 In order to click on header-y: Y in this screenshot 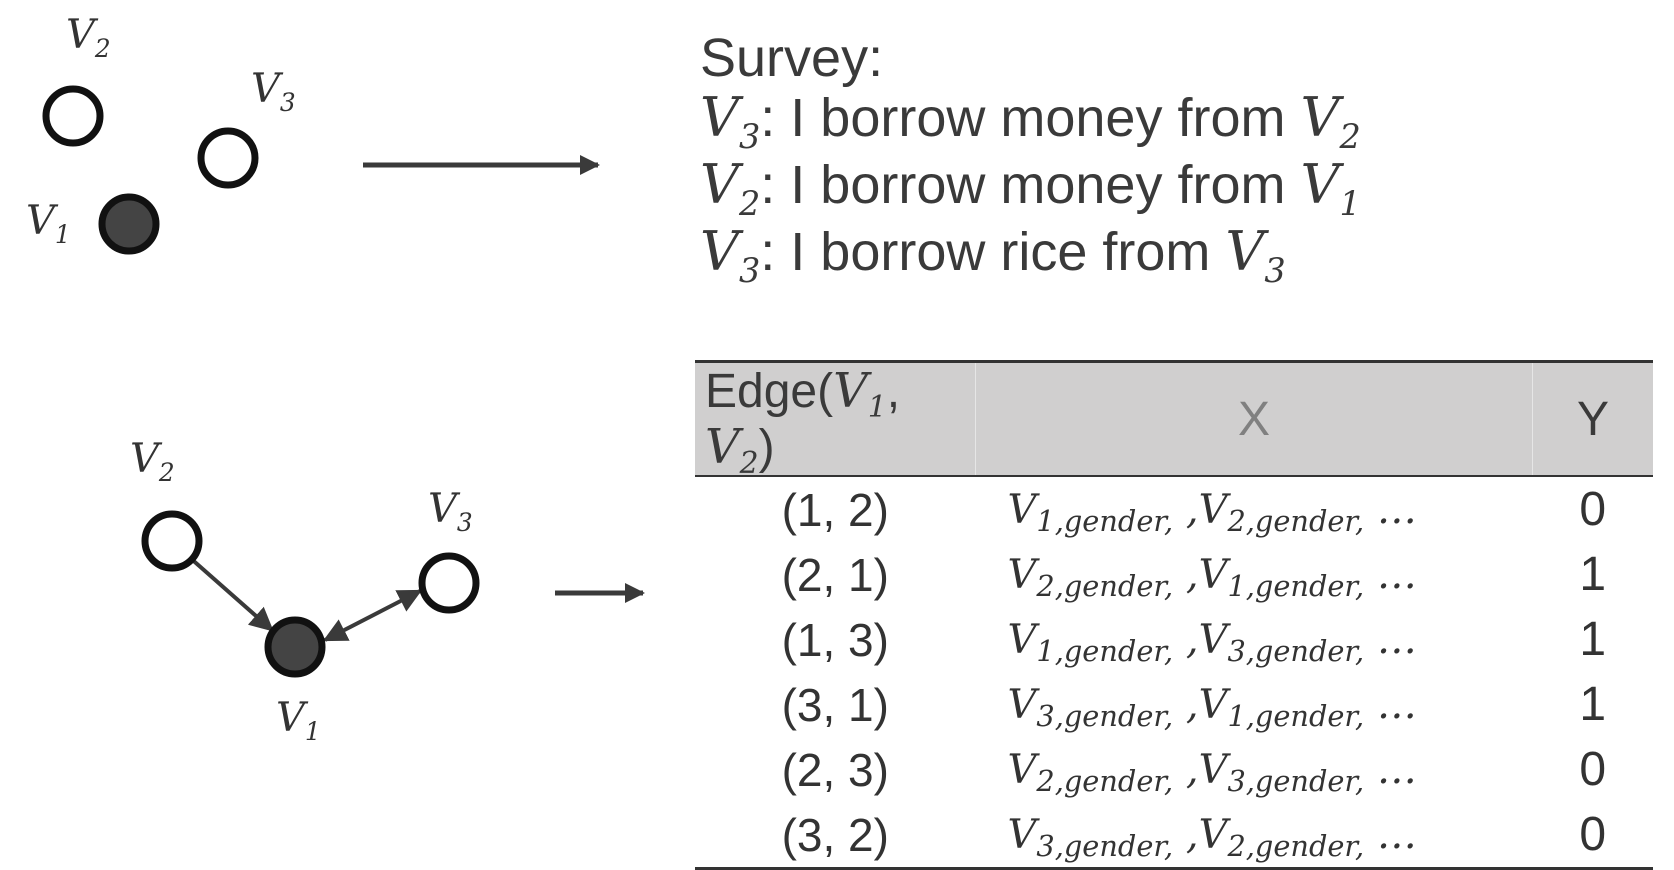, I will do `click(1592, 419)`.